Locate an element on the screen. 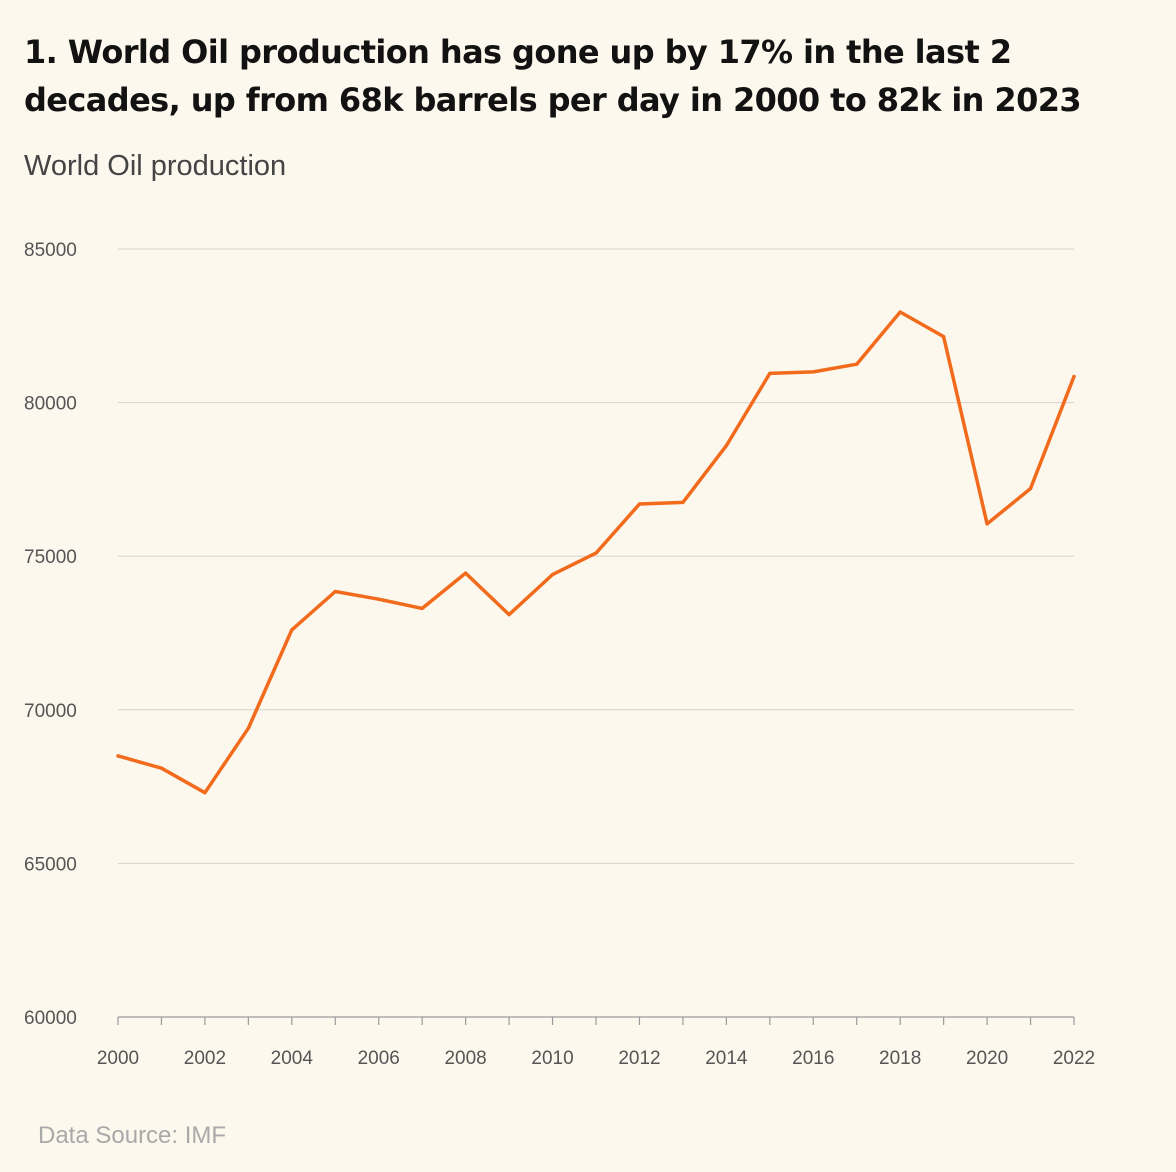 The image size is (1176, 1172). data-point-2001 is located at coordinates (161, 768).